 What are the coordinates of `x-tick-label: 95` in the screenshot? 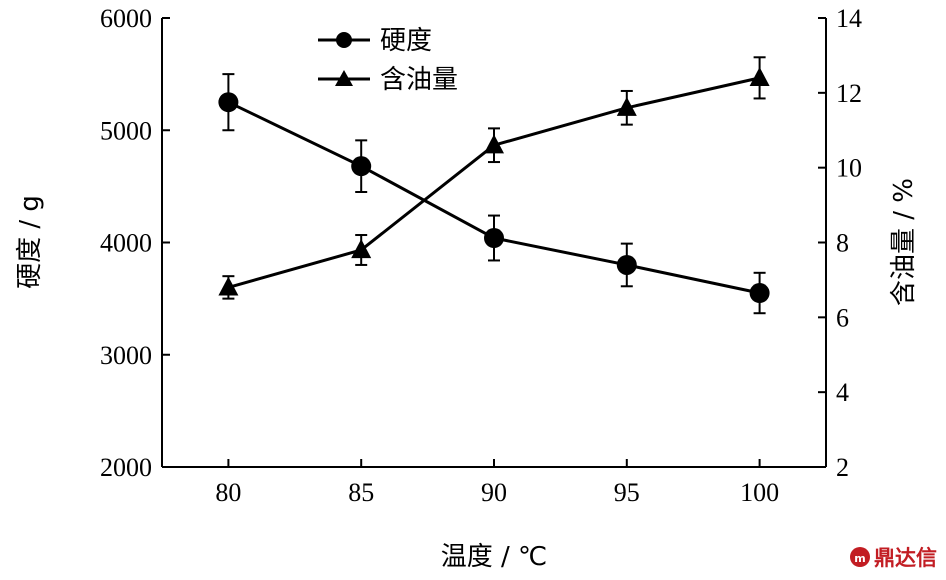 It's located at (627, 492).